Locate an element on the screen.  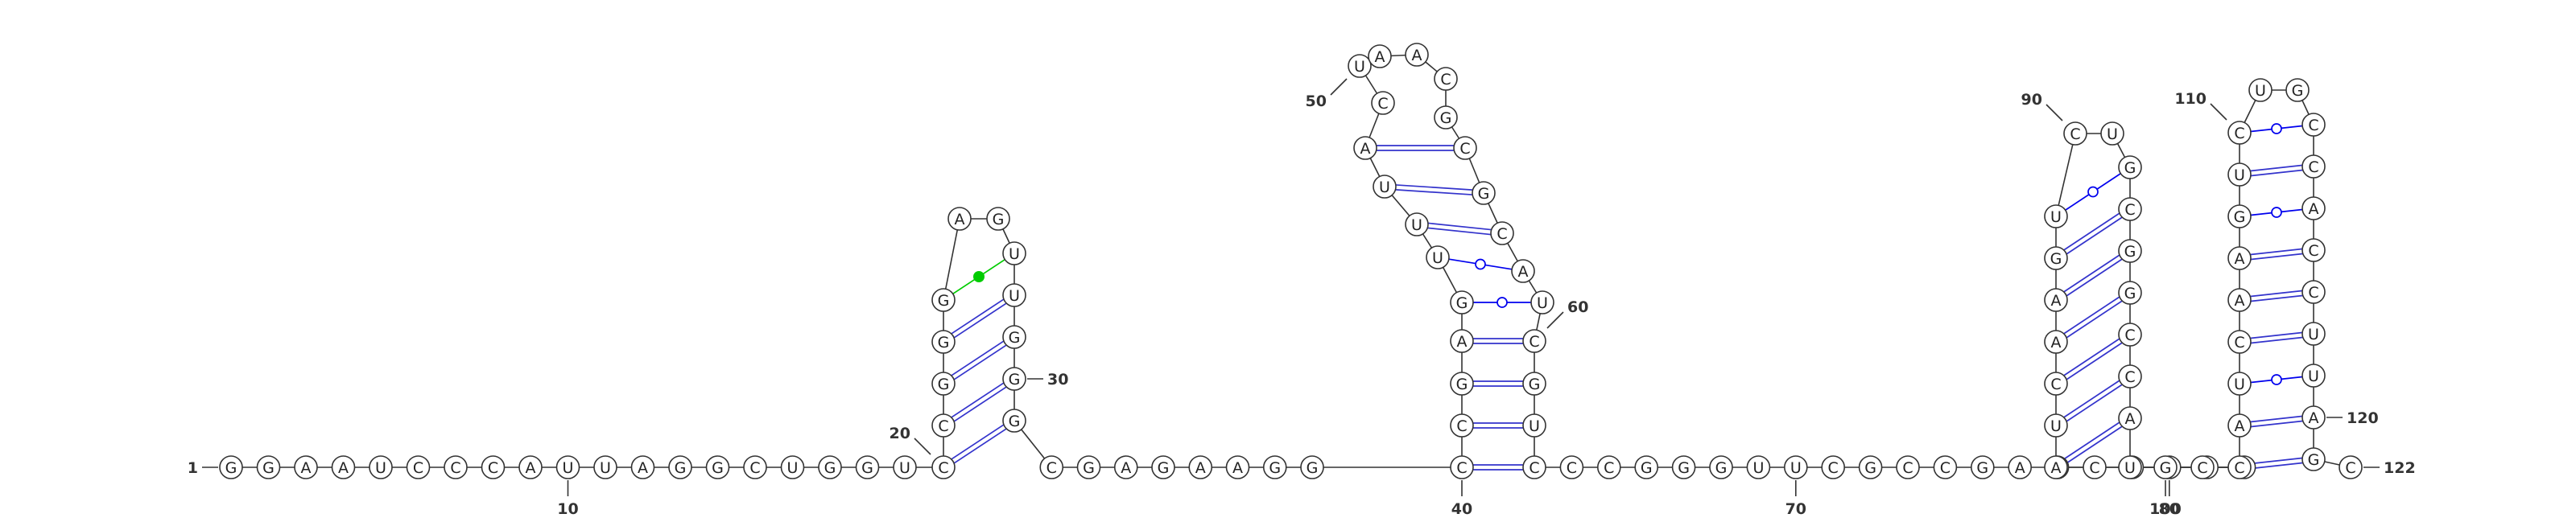
position-label: 120 is located at coordinates (2363, 418).